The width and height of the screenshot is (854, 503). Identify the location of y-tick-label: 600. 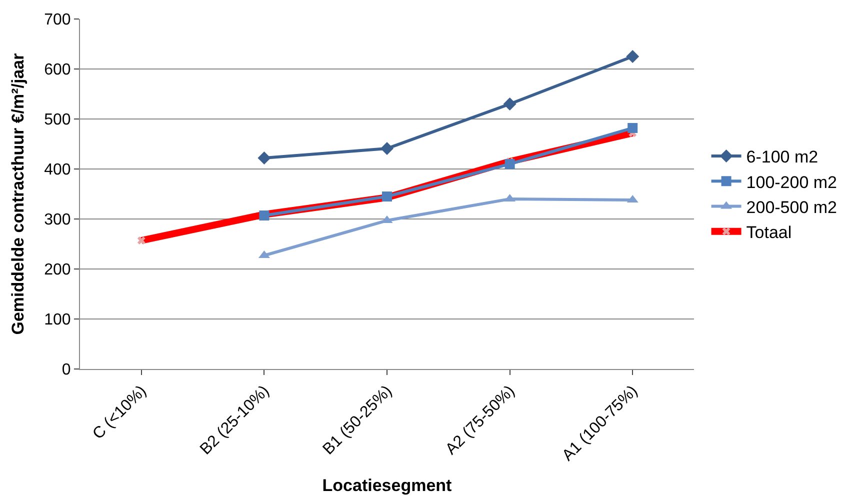
(57, 70).